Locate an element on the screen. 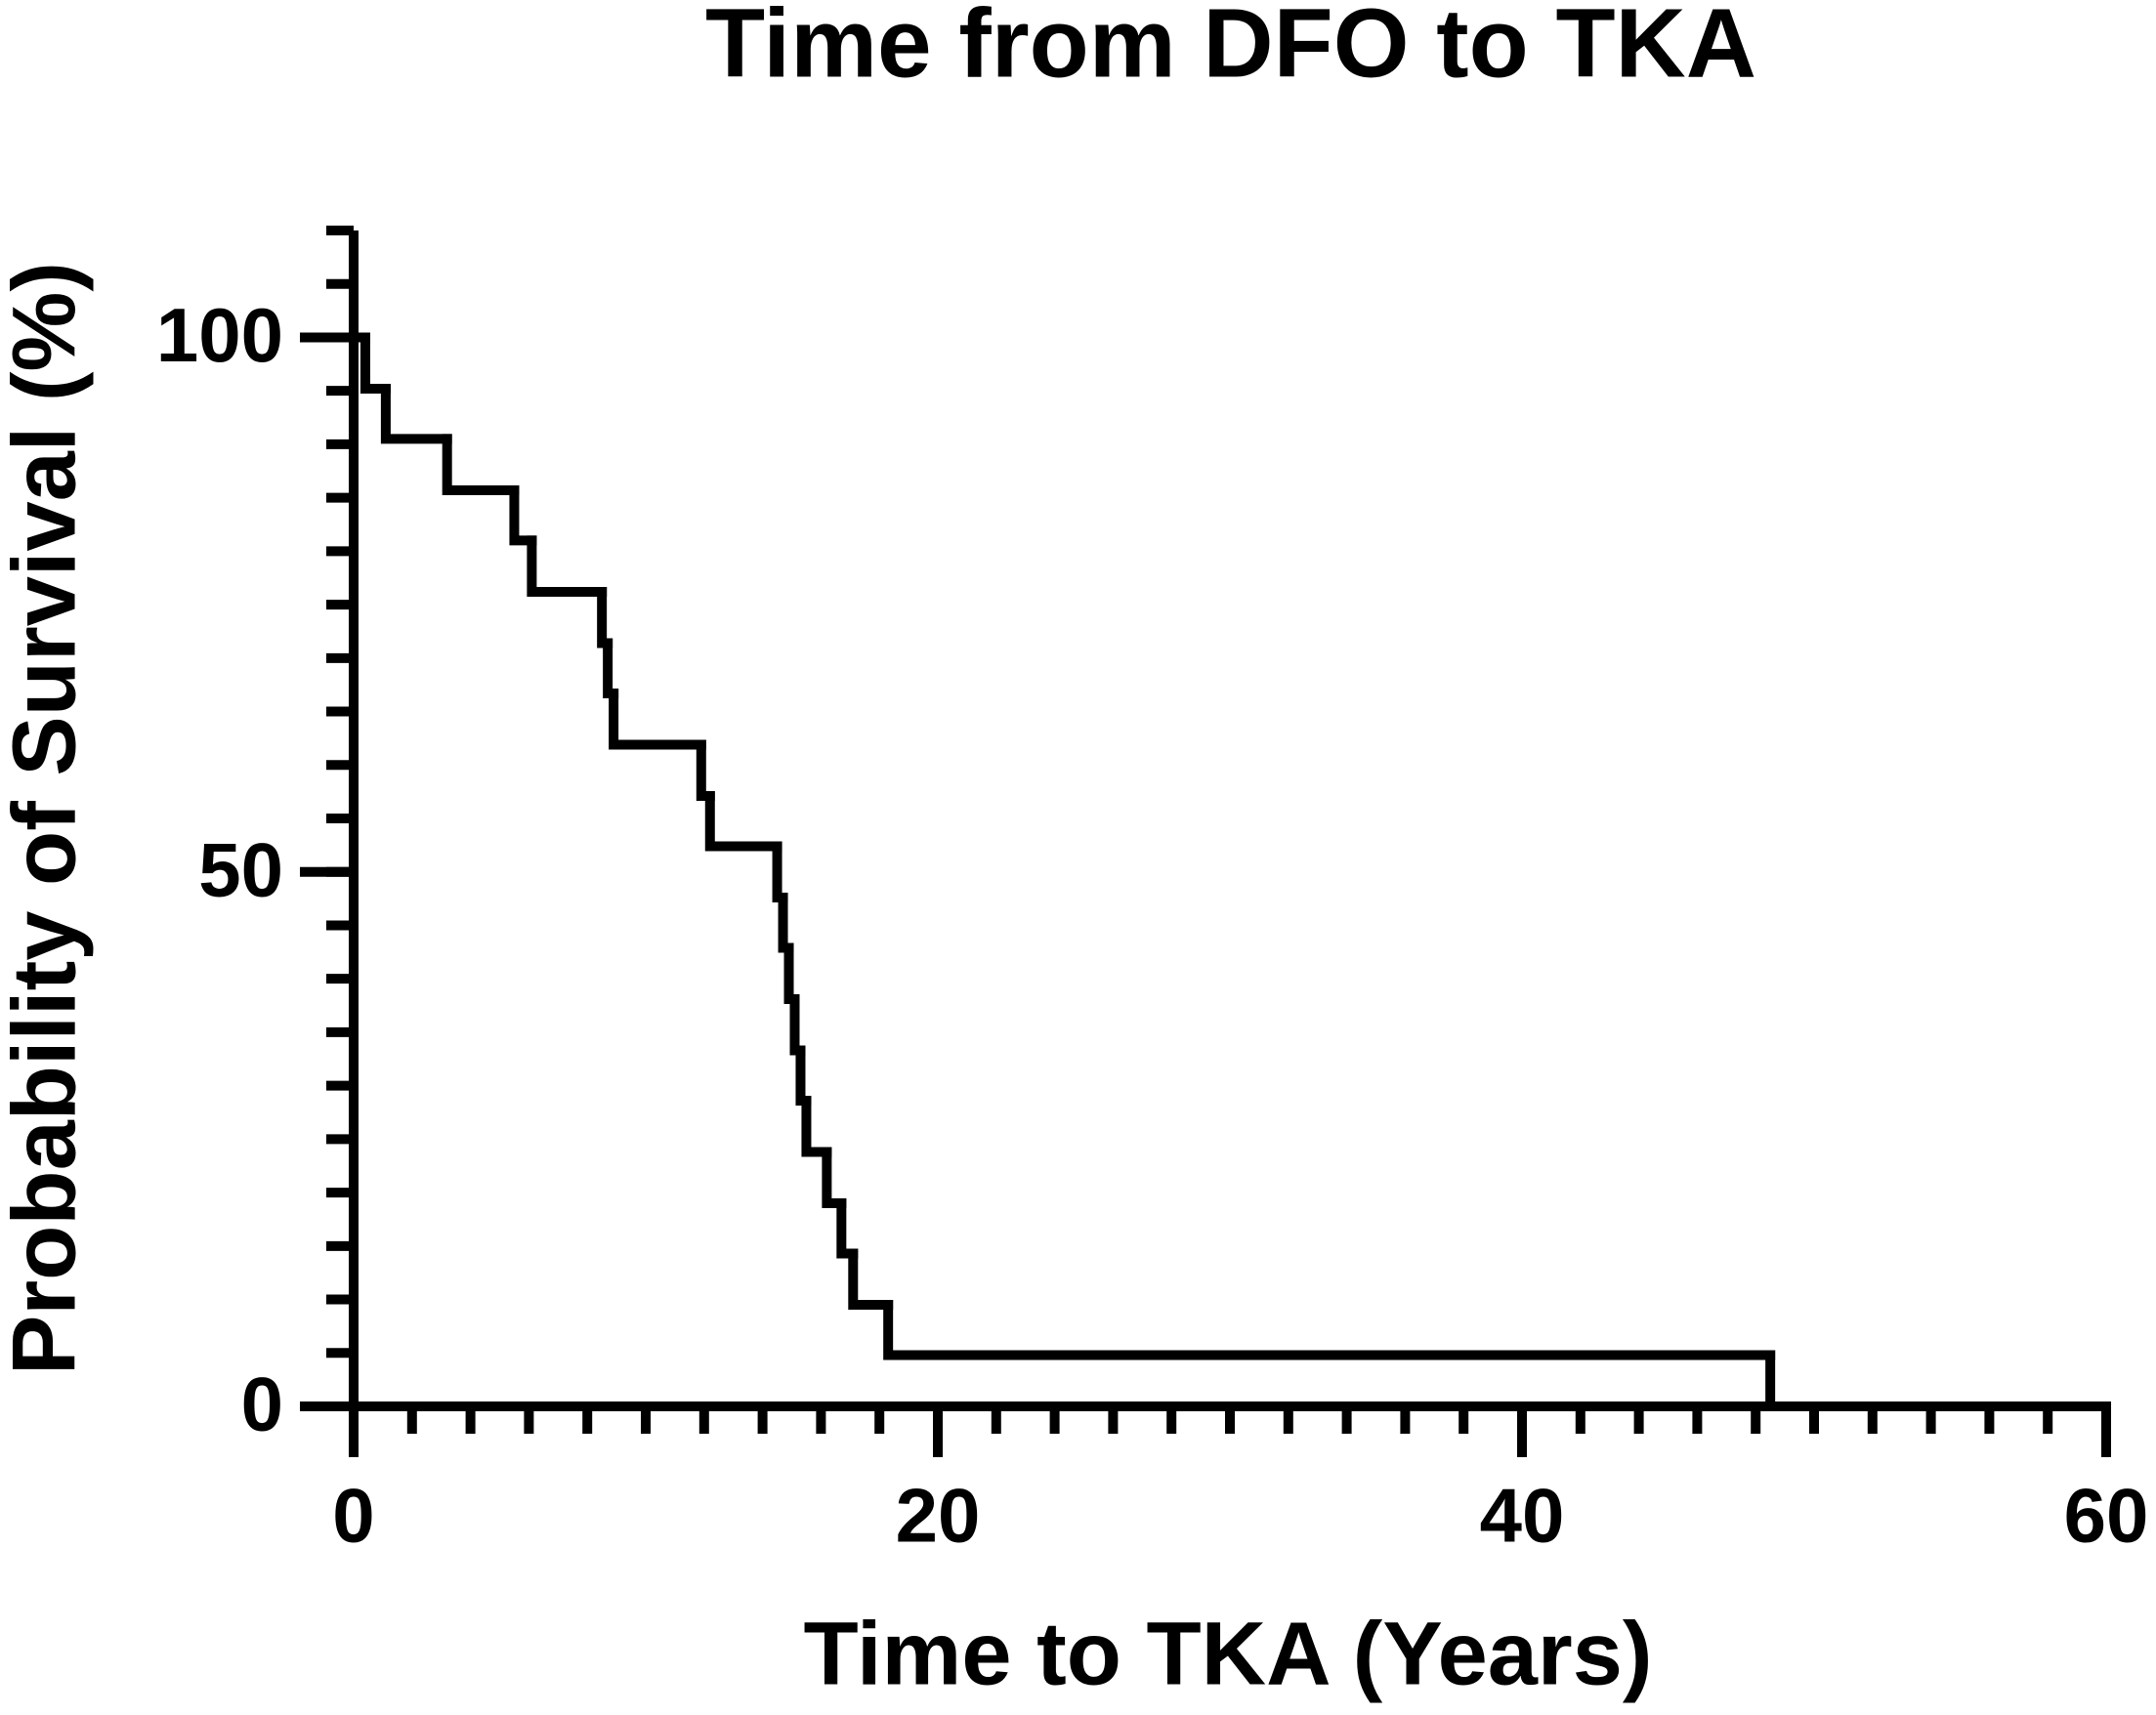  y-tick-label: 100 is located at coordinates (220, 335).